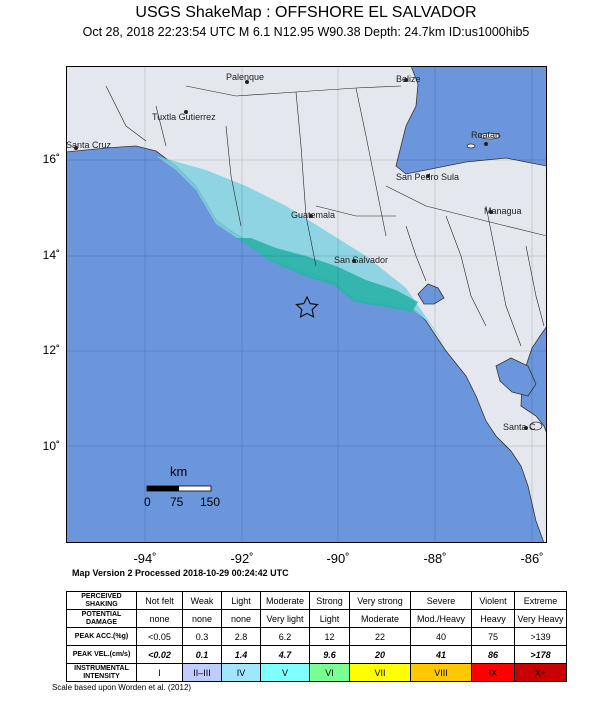 Image resolution: width=612 pixels, height=718 pixels. I want to click on place-label: Belize, so click(408, 79).